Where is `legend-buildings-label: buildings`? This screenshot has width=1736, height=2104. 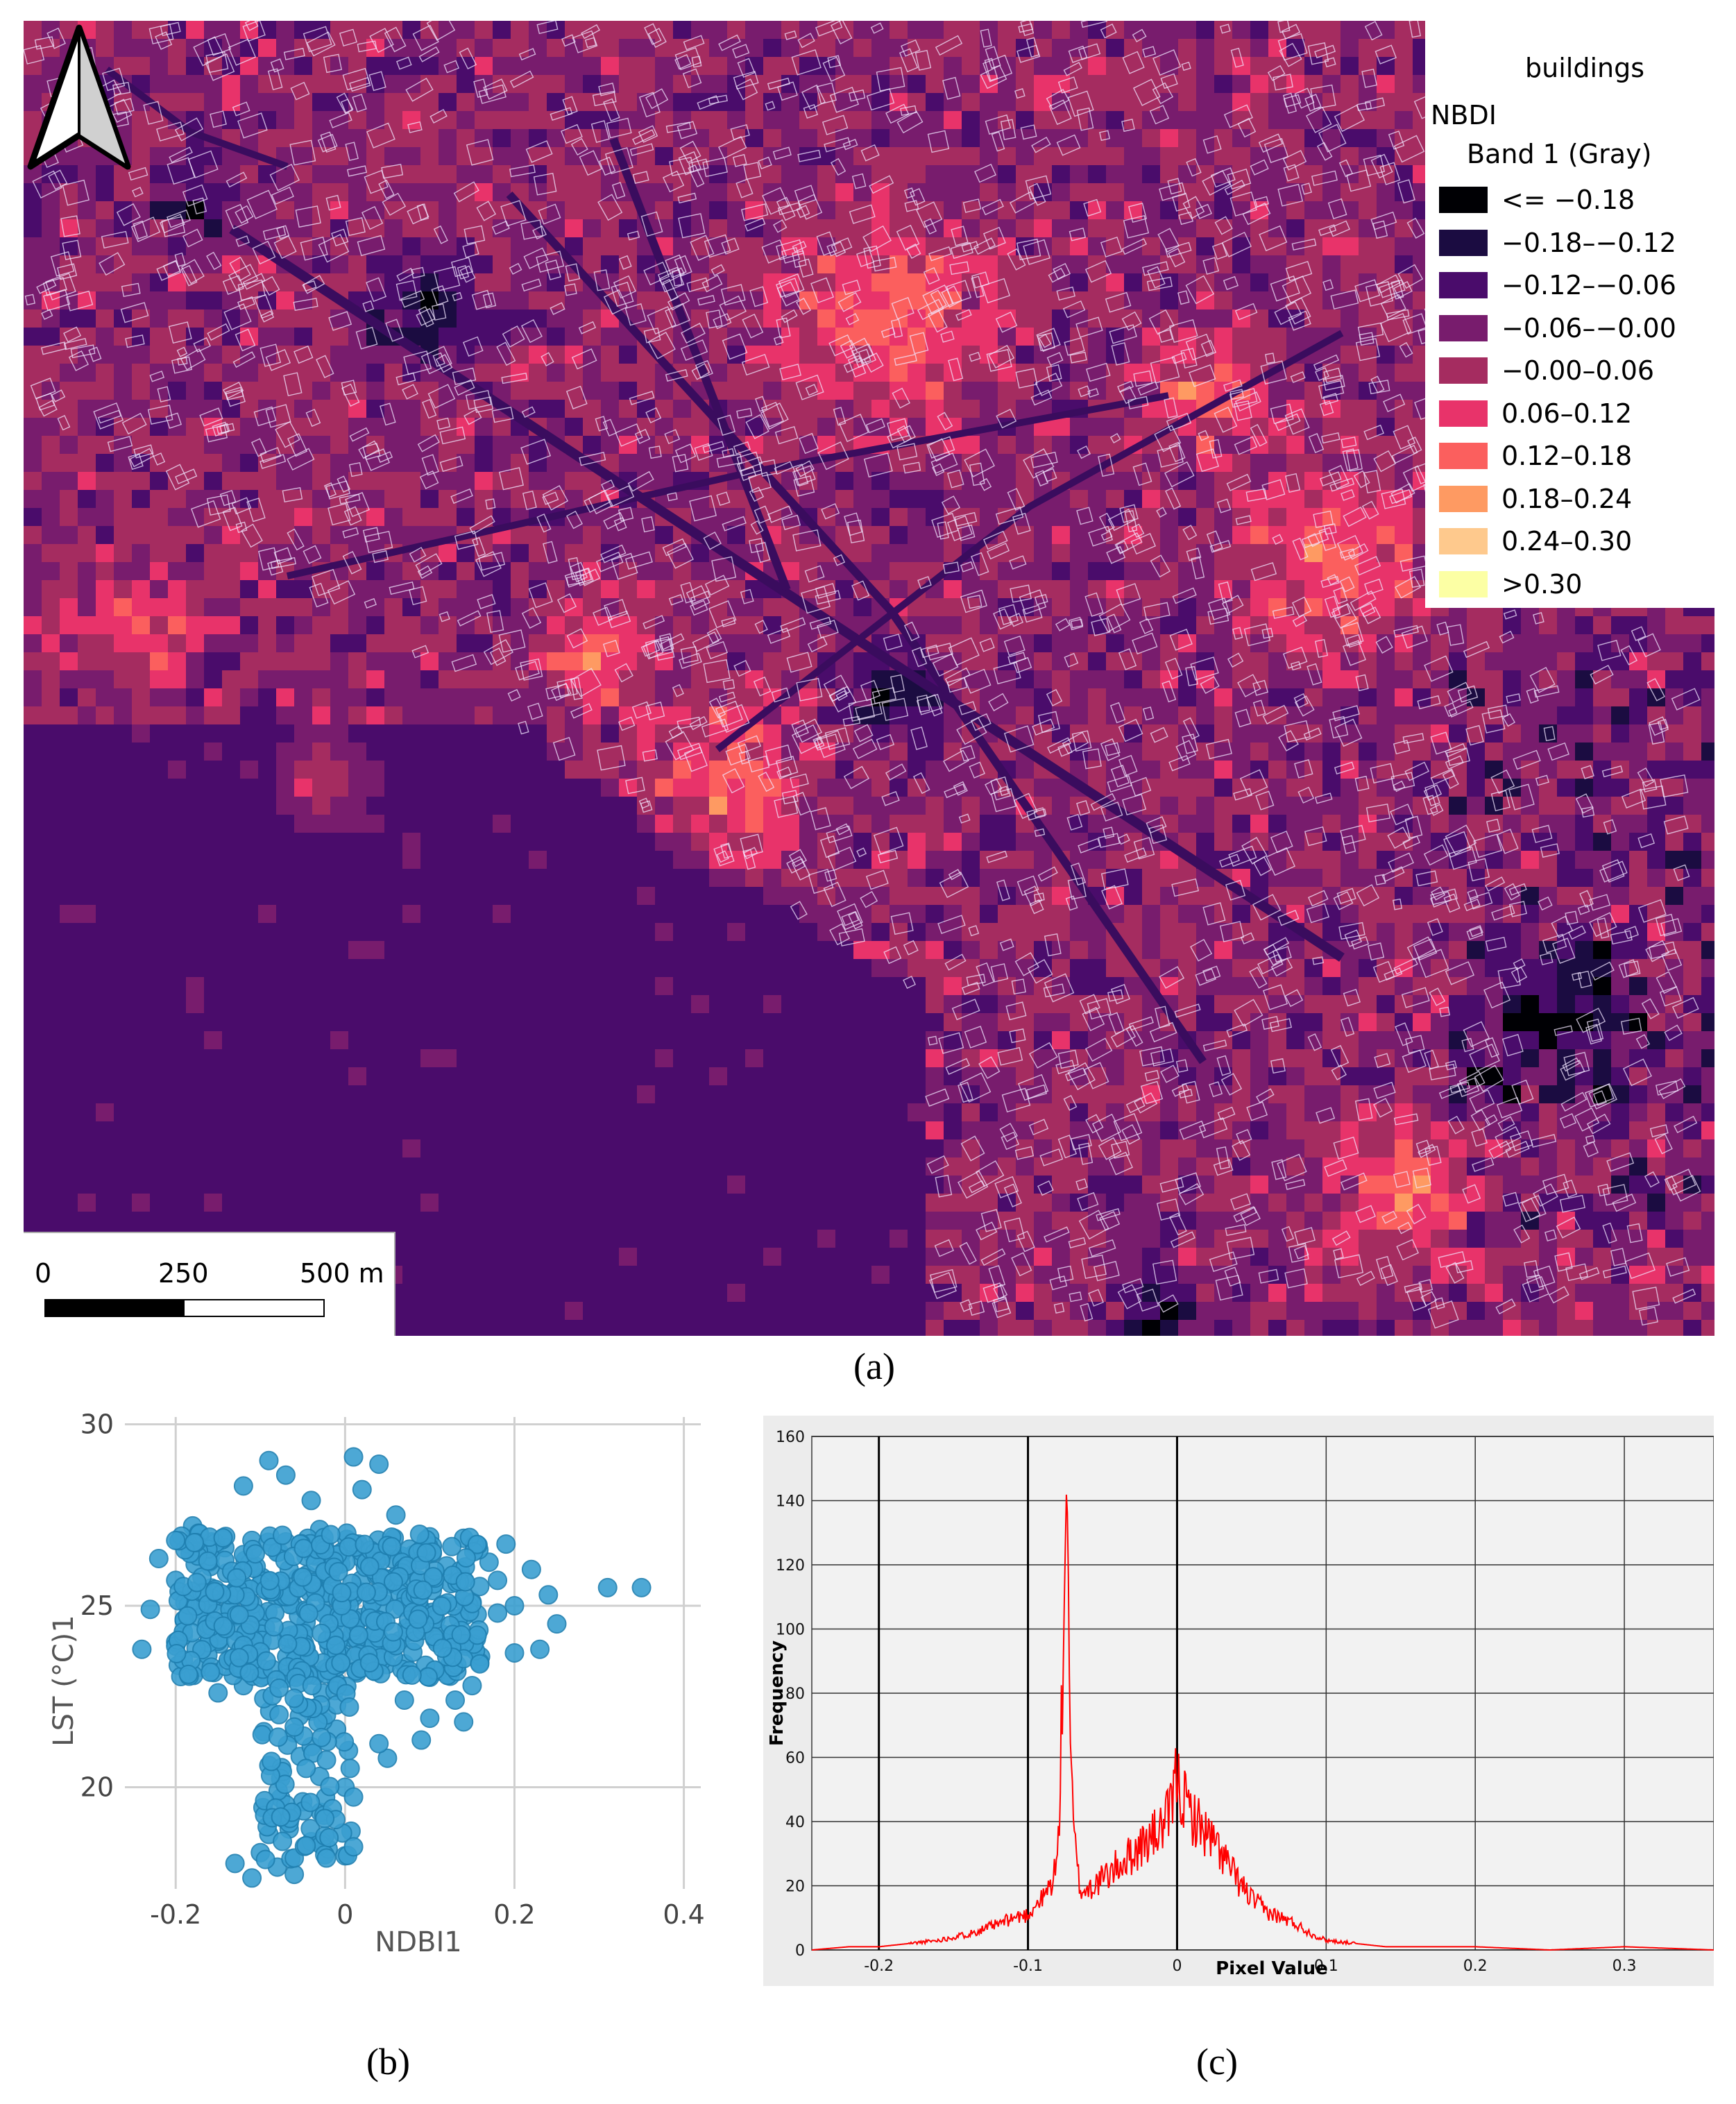 legend-buildings-label: buildings is located at coordinates (1585, 68).